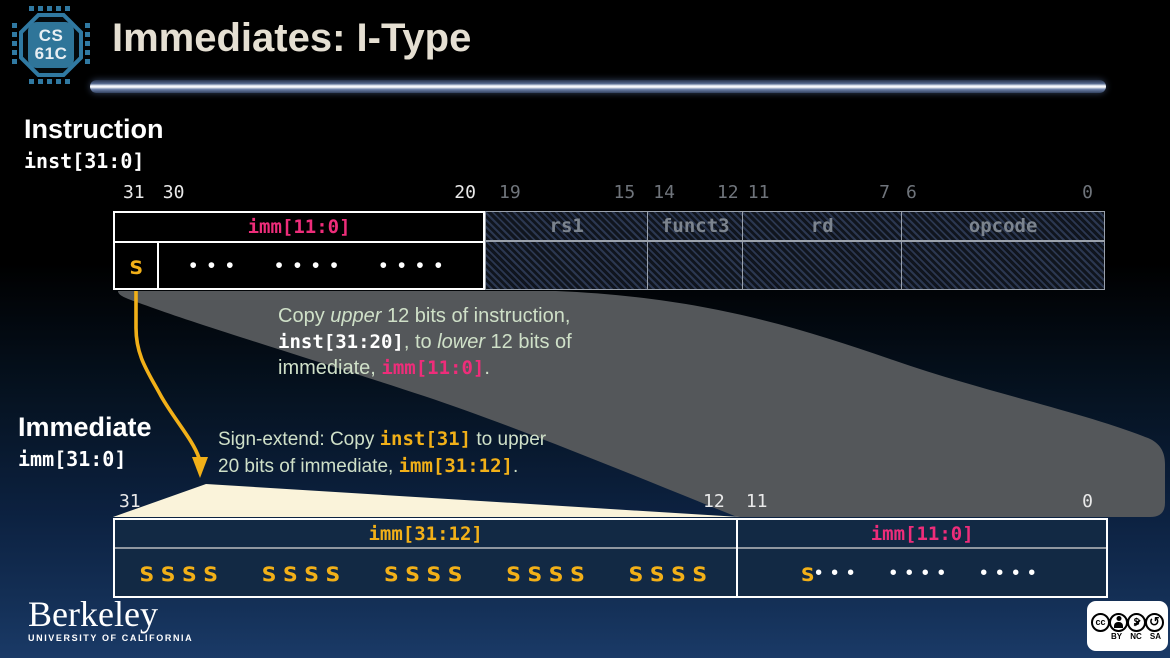  I want to click on rs1-label: rs1, so click(566, 226).